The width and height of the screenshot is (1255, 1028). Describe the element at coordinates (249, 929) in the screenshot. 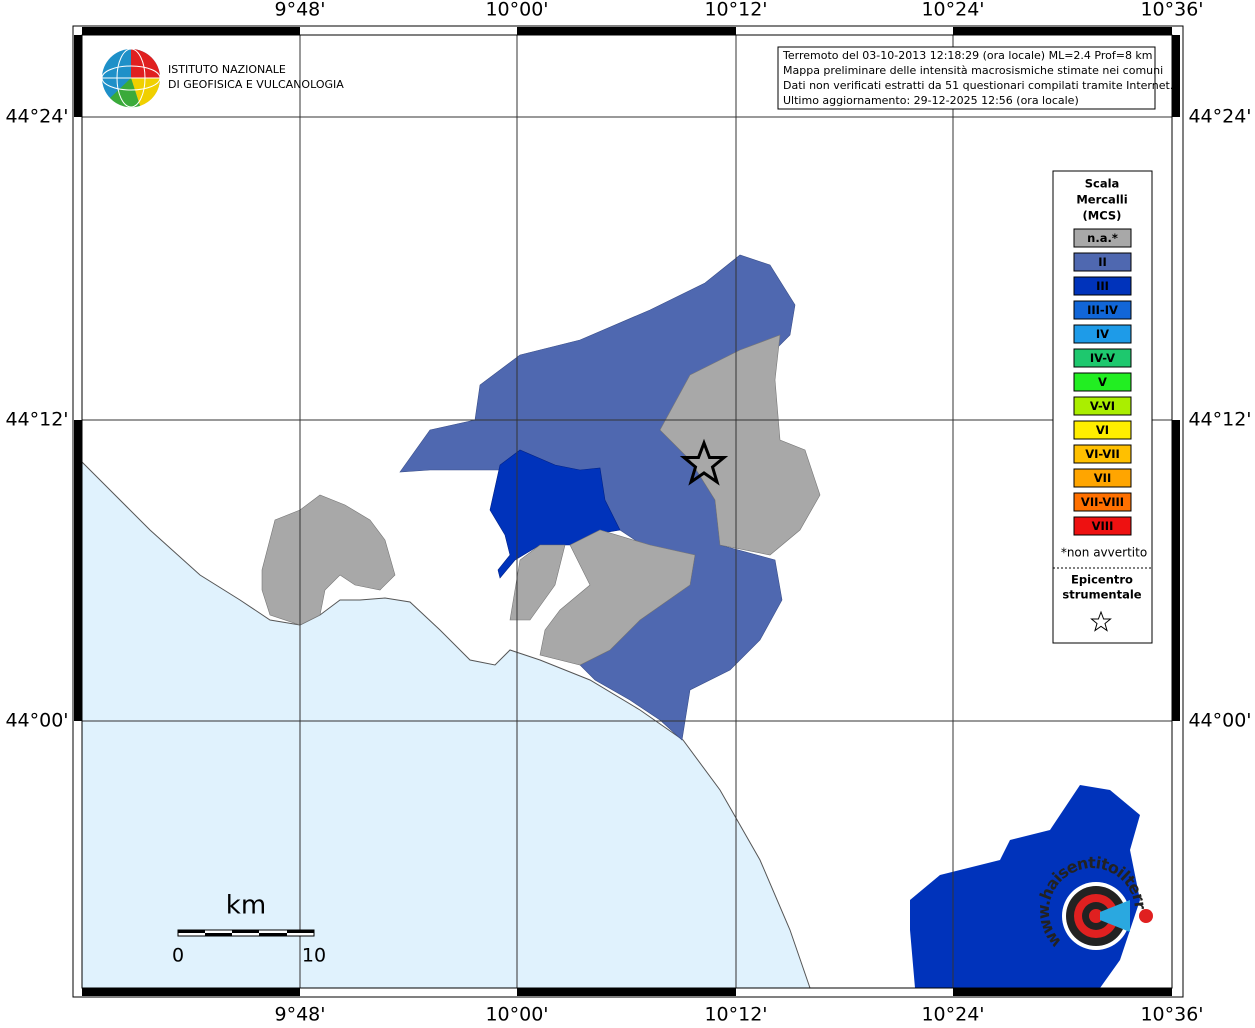

I see `scale-bar: km 0 10` at that location.